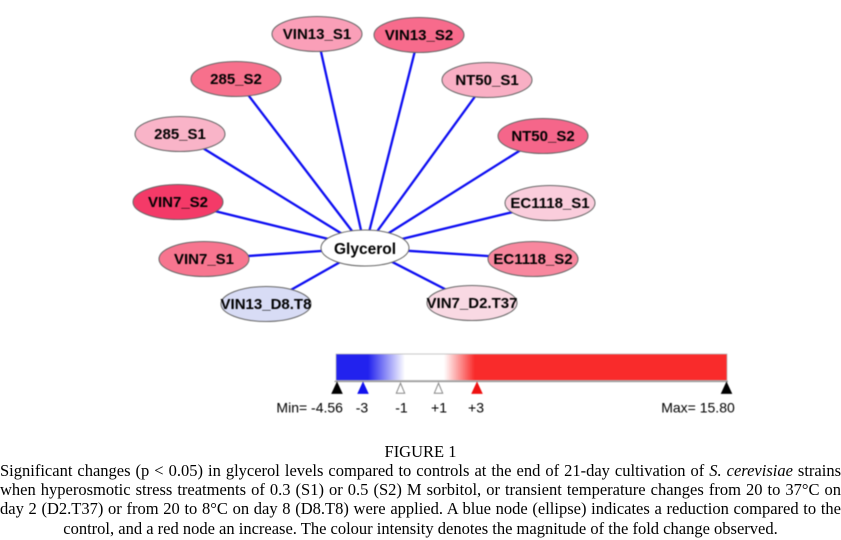  Describe the element at coordinates (317, 34) in the screenshot. I see `svg-text: VIN13_S1` at that location.